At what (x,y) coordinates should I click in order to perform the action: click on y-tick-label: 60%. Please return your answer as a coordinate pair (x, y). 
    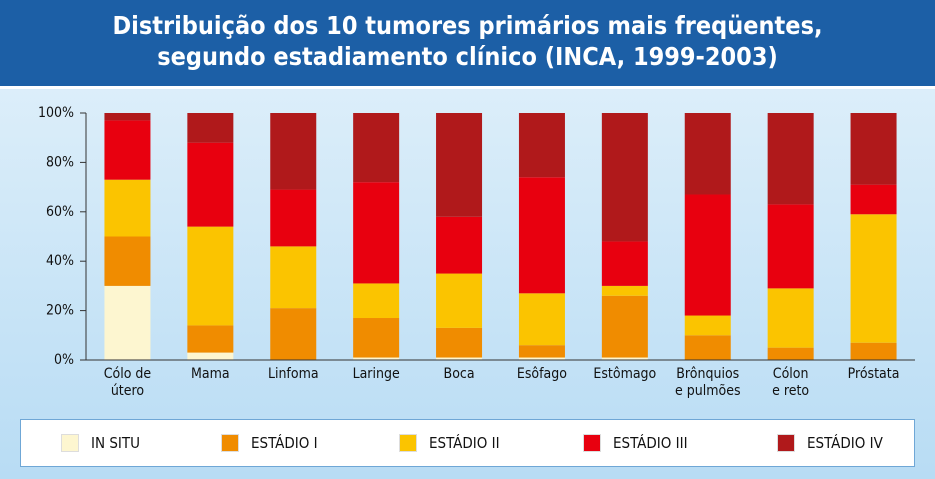
    Looking at the image, I should click on (60, 212).